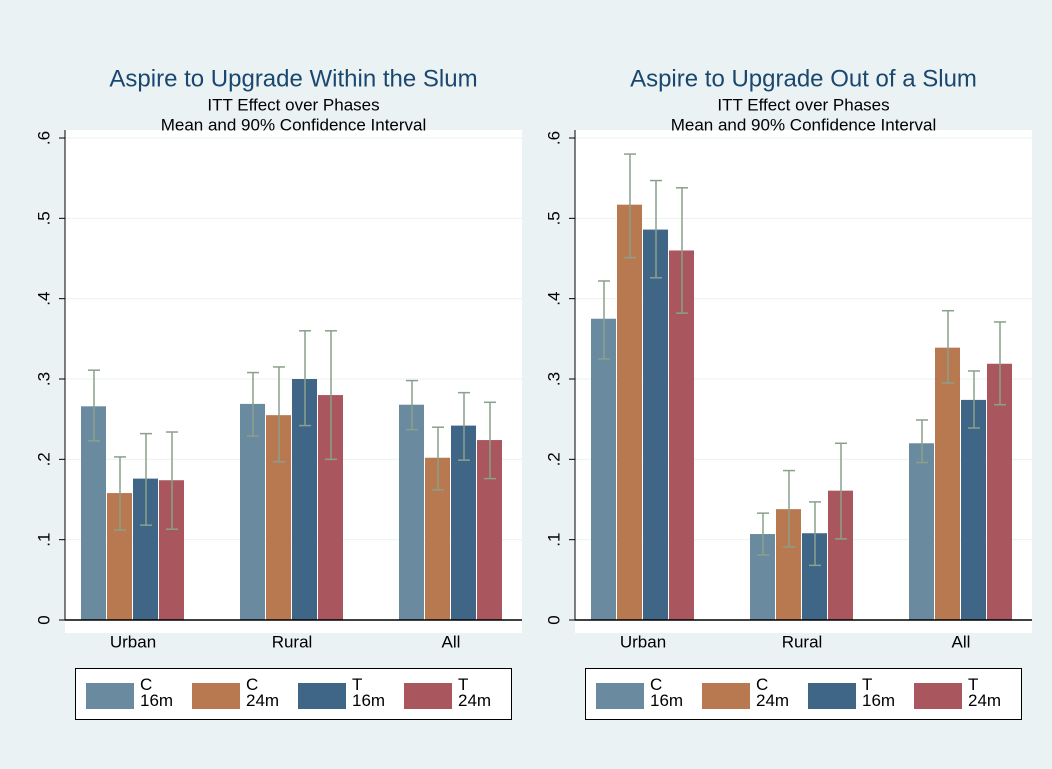  Describe the element at coordinates (803, 78) in the screenshot. I see `chart-title: Aspire to Upgrade Out of a Slum` at that location.